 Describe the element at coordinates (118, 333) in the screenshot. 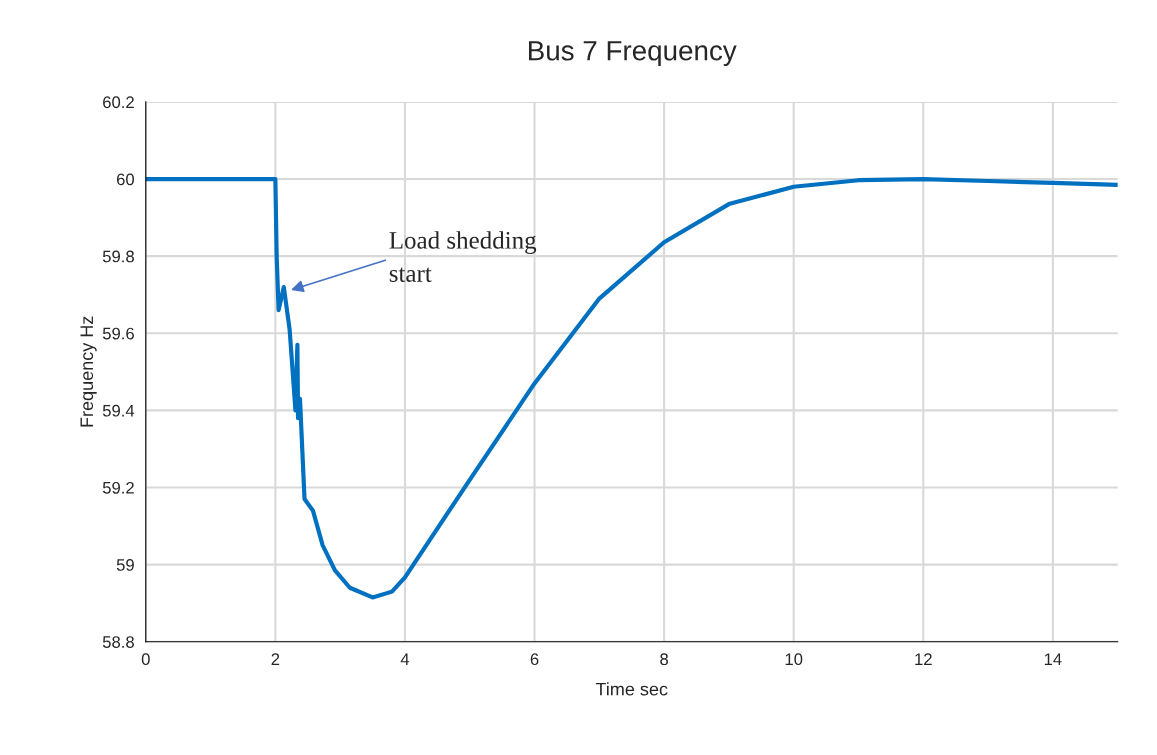

I see `y-tick-label: 59.6` at that location.